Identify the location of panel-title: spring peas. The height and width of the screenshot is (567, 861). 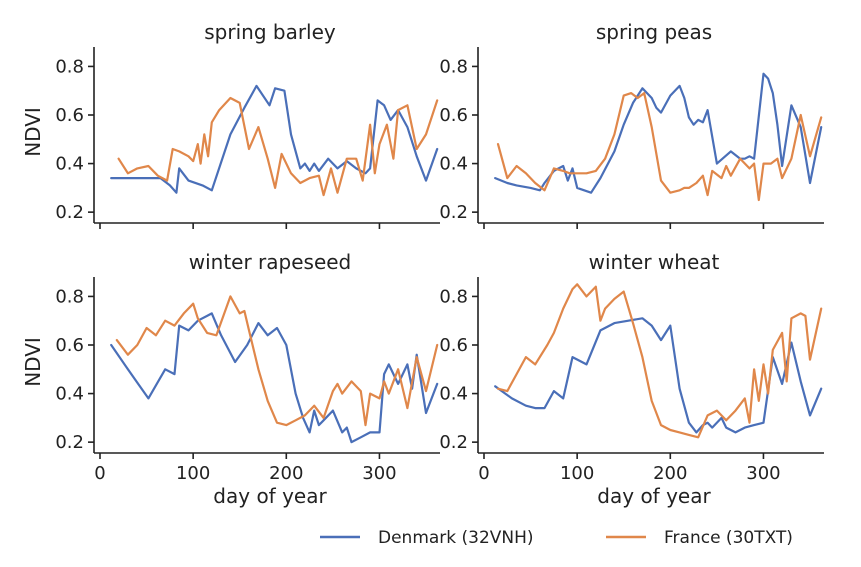
(654, 32).